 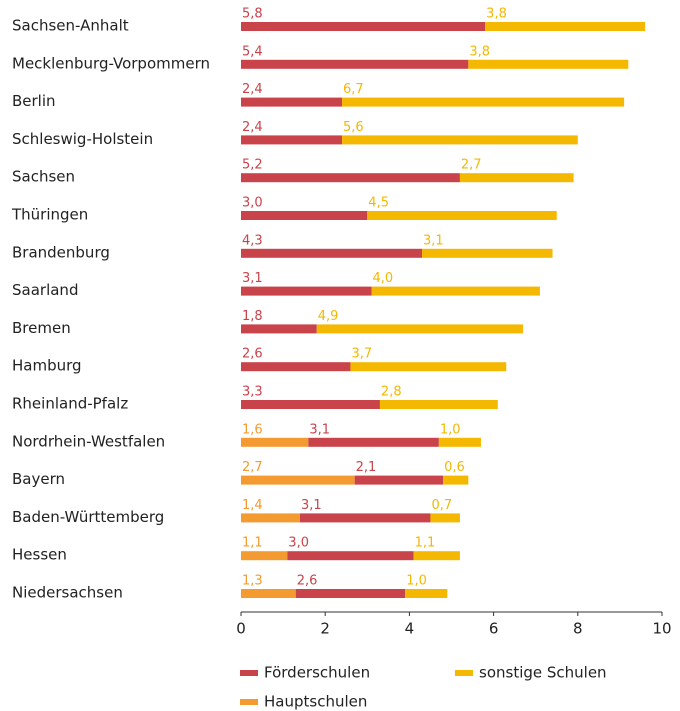 I want to click on value-label: 3,3, so click(x=252, y=392).